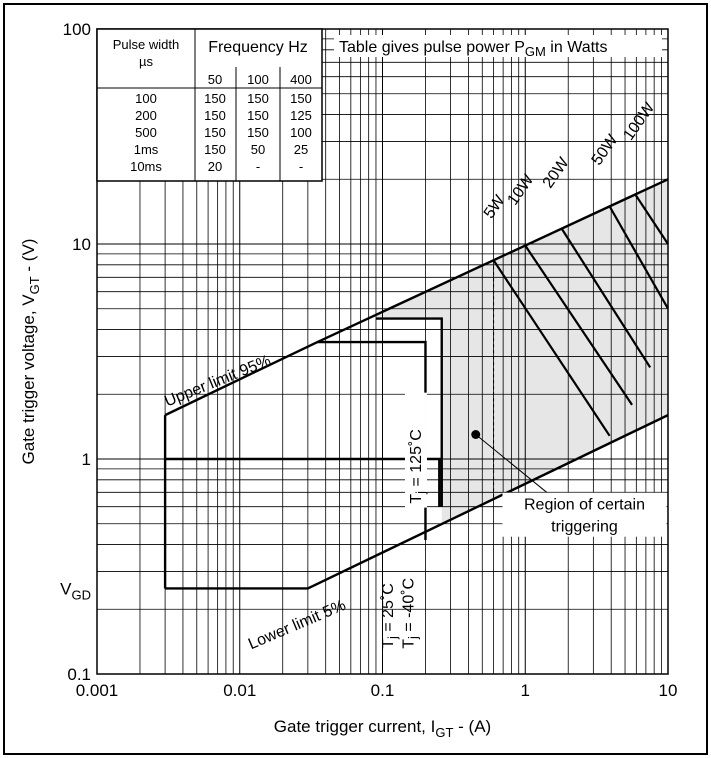 Image resolution: width=711 pixels, height=758 pixels. Describe the element at coordinates (75, 590) in the screenshot. I see `vgd-label: VGD` at that location.